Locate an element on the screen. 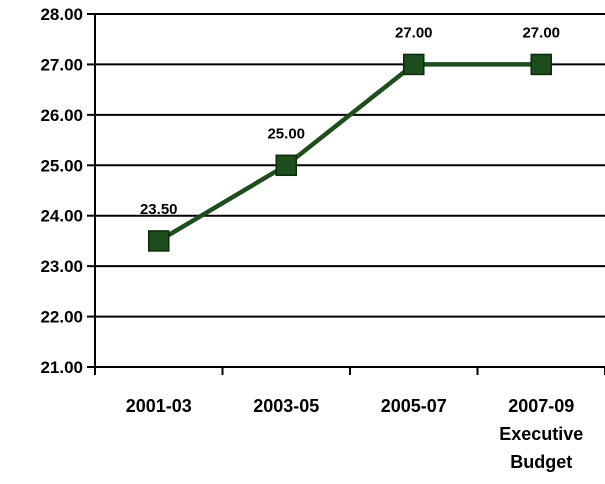  y-tick-label: 22.00 is located at coordinates (61, 317).